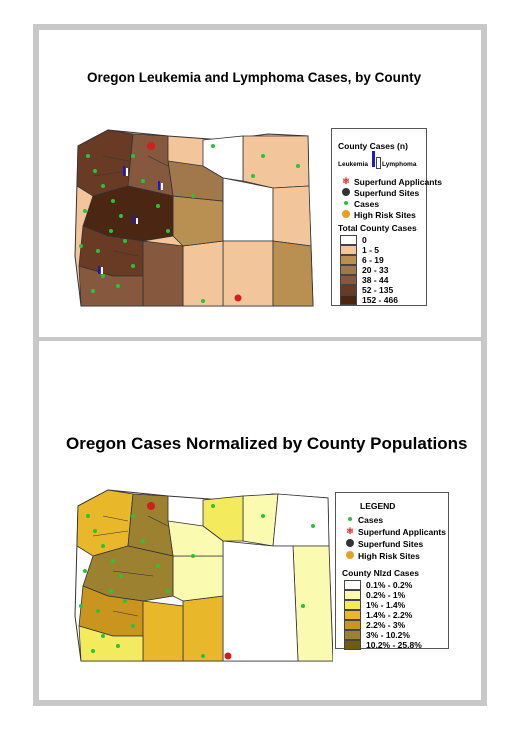 The width and height of the screenshot is (509, 749). What do you see at coordinates (394, 645) in the screenshot?
I see `legend-class-label: 10.2% - 25.8%` at bounding box center [394, 645].